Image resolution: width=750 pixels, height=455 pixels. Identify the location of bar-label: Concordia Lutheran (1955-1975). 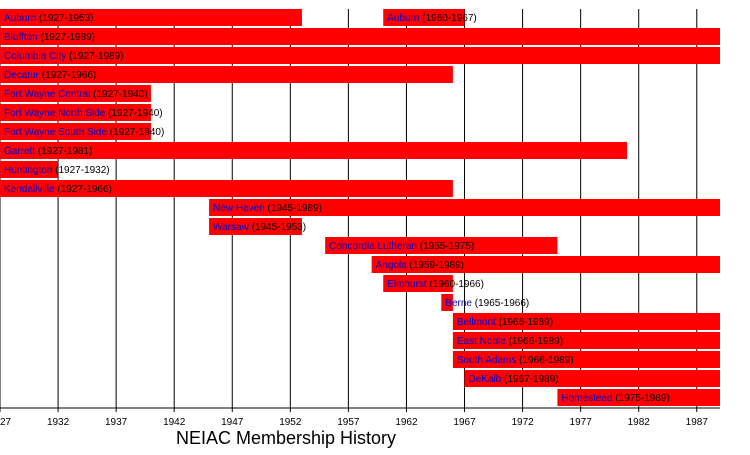
(401, 246).